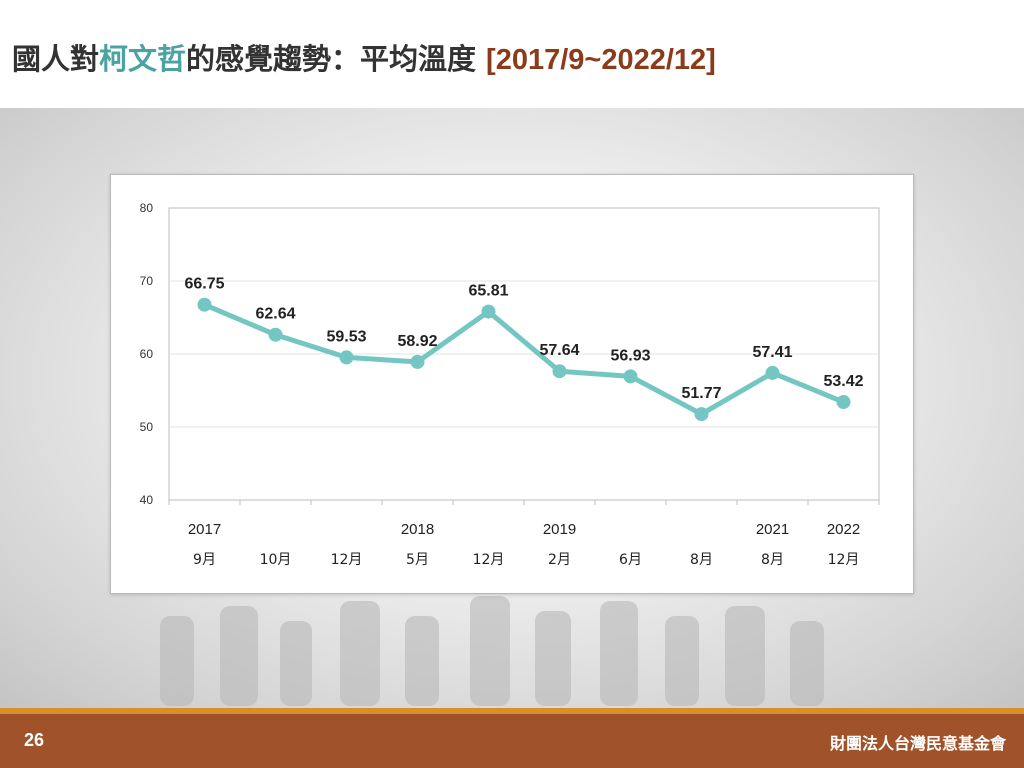 The image size is (1024, 768). Describe the element at coordinates (147, 281) in the screenshot. I see `y-tick-label: 70` at that location.